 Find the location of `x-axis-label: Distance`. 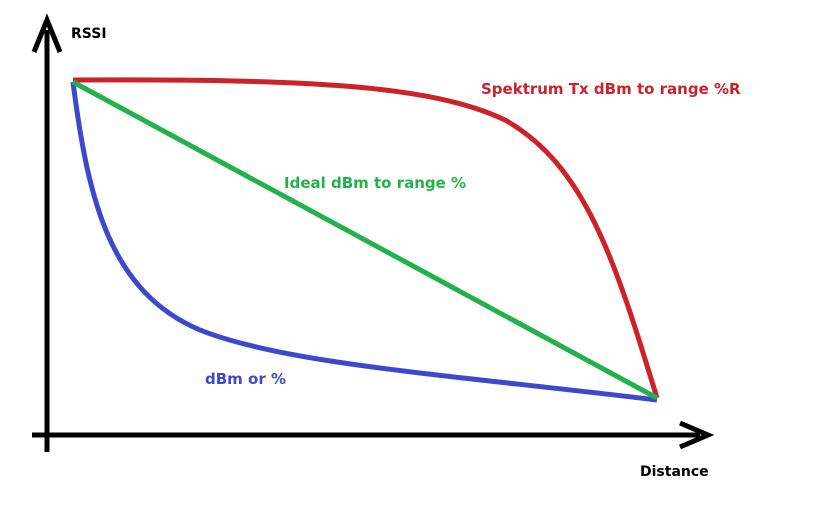

x-axis-label: Distance is located at coordinates (674, 472).